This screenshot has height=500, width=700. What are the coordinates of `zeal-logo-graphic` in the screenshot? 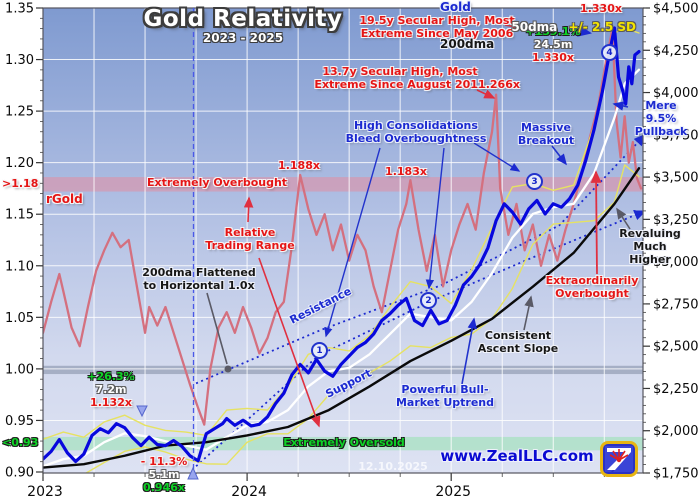 It's located at (619, 459).